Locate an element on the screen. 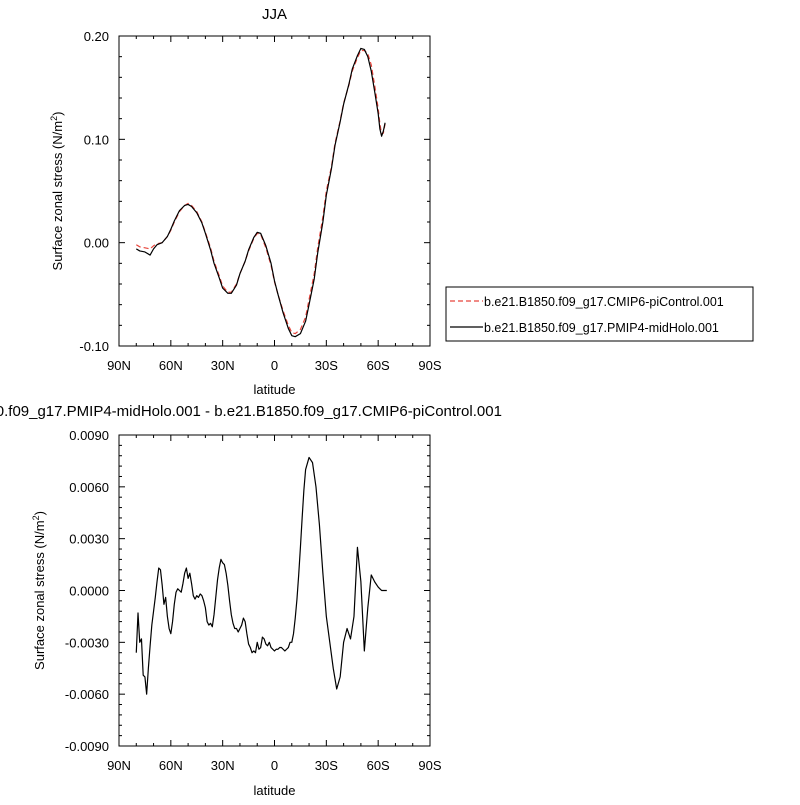 Image resolution: width=800 pixels, height=805 pixels. y-tick-label: -0.0060 is located at coordinates (87, 694).